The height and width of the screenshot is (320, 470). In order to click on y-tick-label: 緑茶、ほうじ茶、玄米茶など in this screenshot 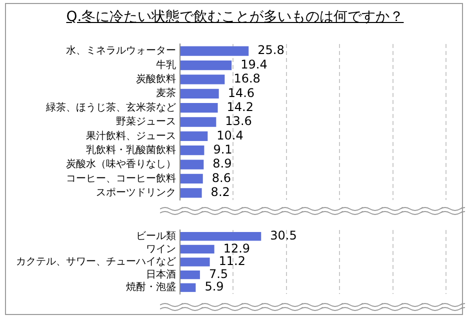, I will do `click(110, 107)`.